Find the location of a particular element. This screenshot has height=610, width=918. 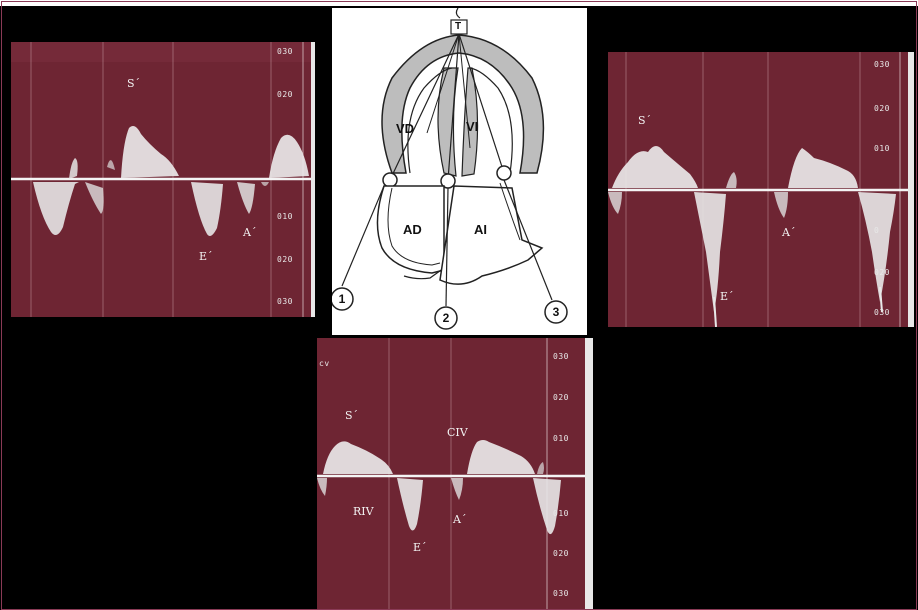

probe-label: T is located at coordinates (458, 26).